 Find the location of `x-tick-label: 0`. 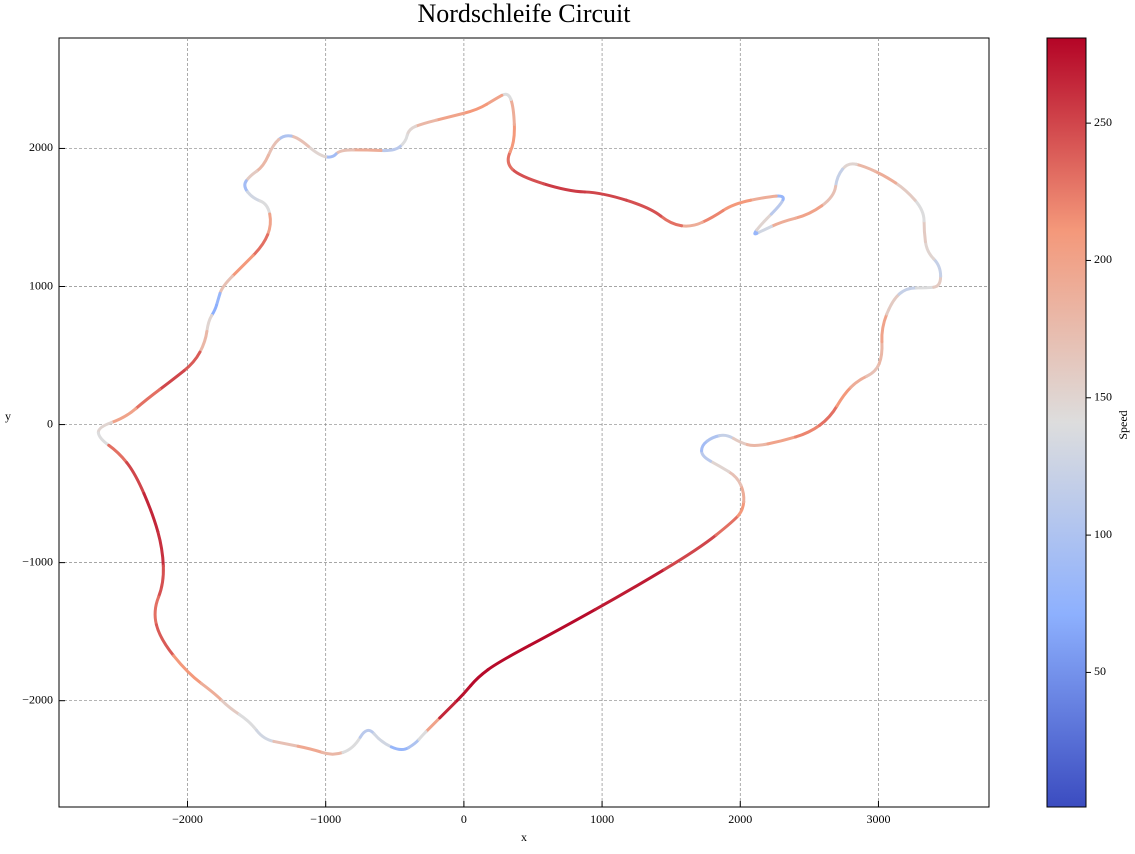

x-tick-label: 0 is located at coordinates (464, 819).